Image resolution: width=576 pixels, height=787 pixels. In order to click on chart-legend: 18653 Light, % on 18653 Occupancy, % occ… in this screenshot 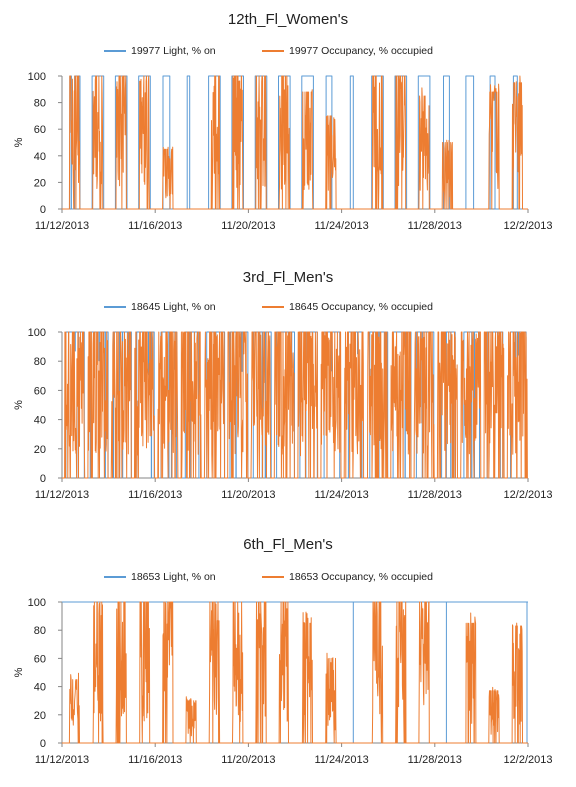, I will do `click(288, 577)`.